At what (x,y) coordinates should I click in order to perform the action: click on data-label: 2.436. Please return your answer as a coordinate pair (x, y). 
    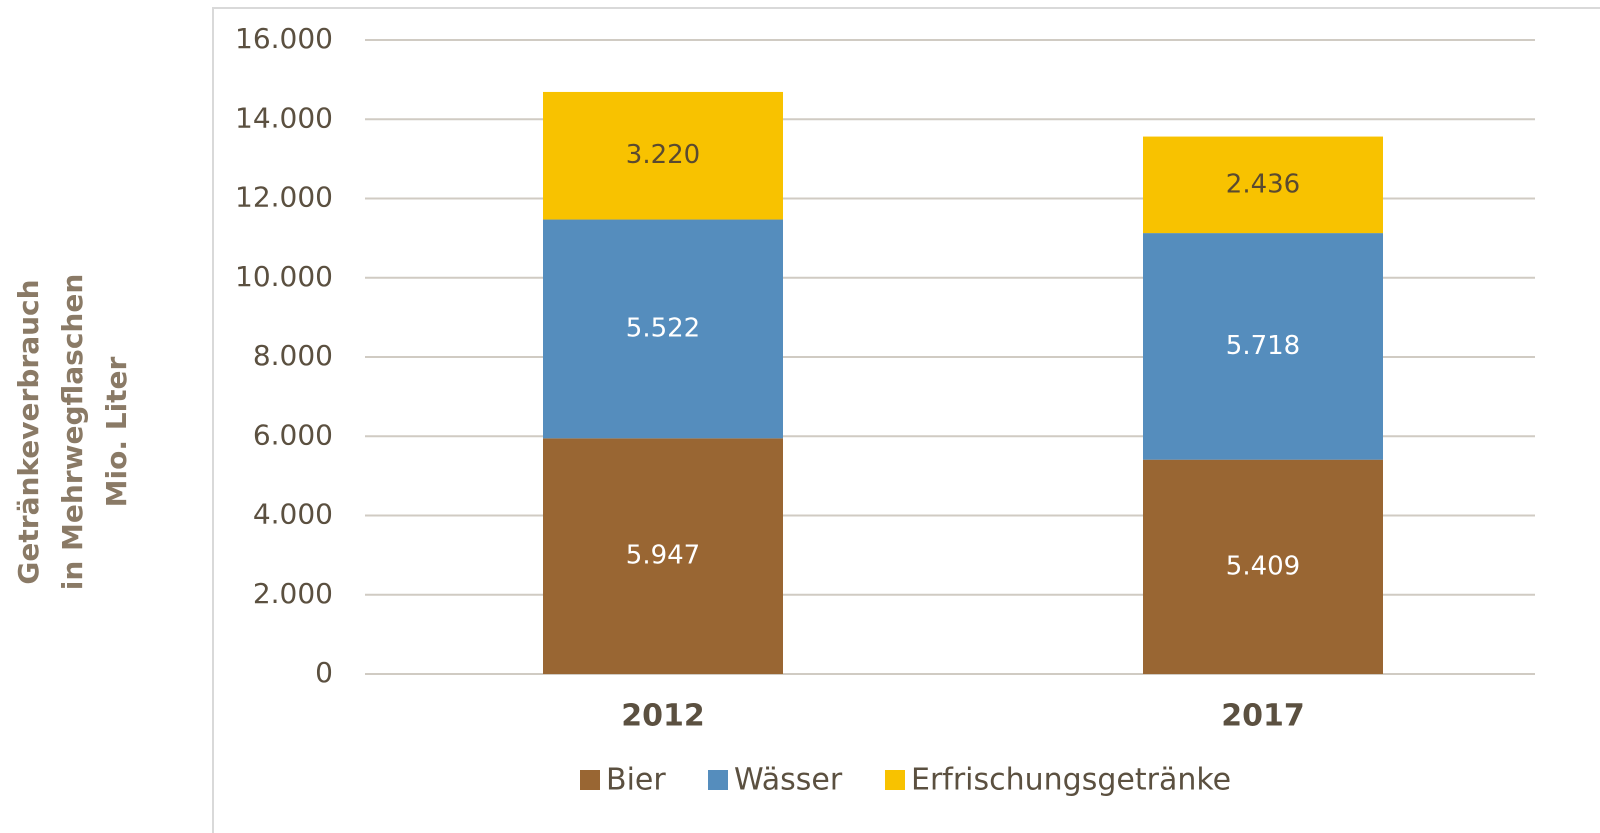
    Looking at the image, I should click on (1263, 184).